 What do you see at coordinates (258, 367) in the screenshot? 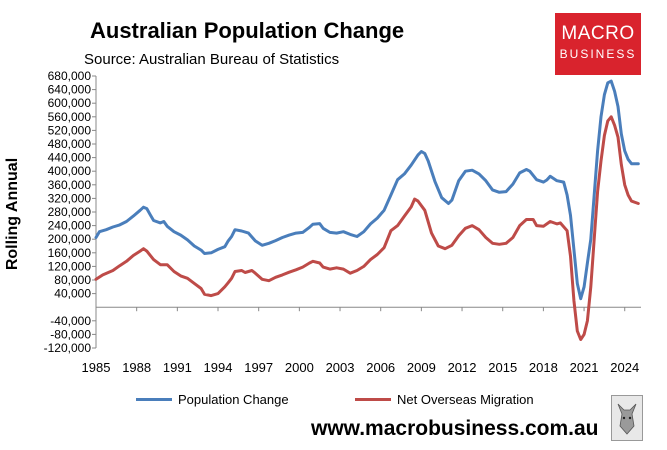
I see `x-tick-label: 1997` at bounding box center [258, 367].